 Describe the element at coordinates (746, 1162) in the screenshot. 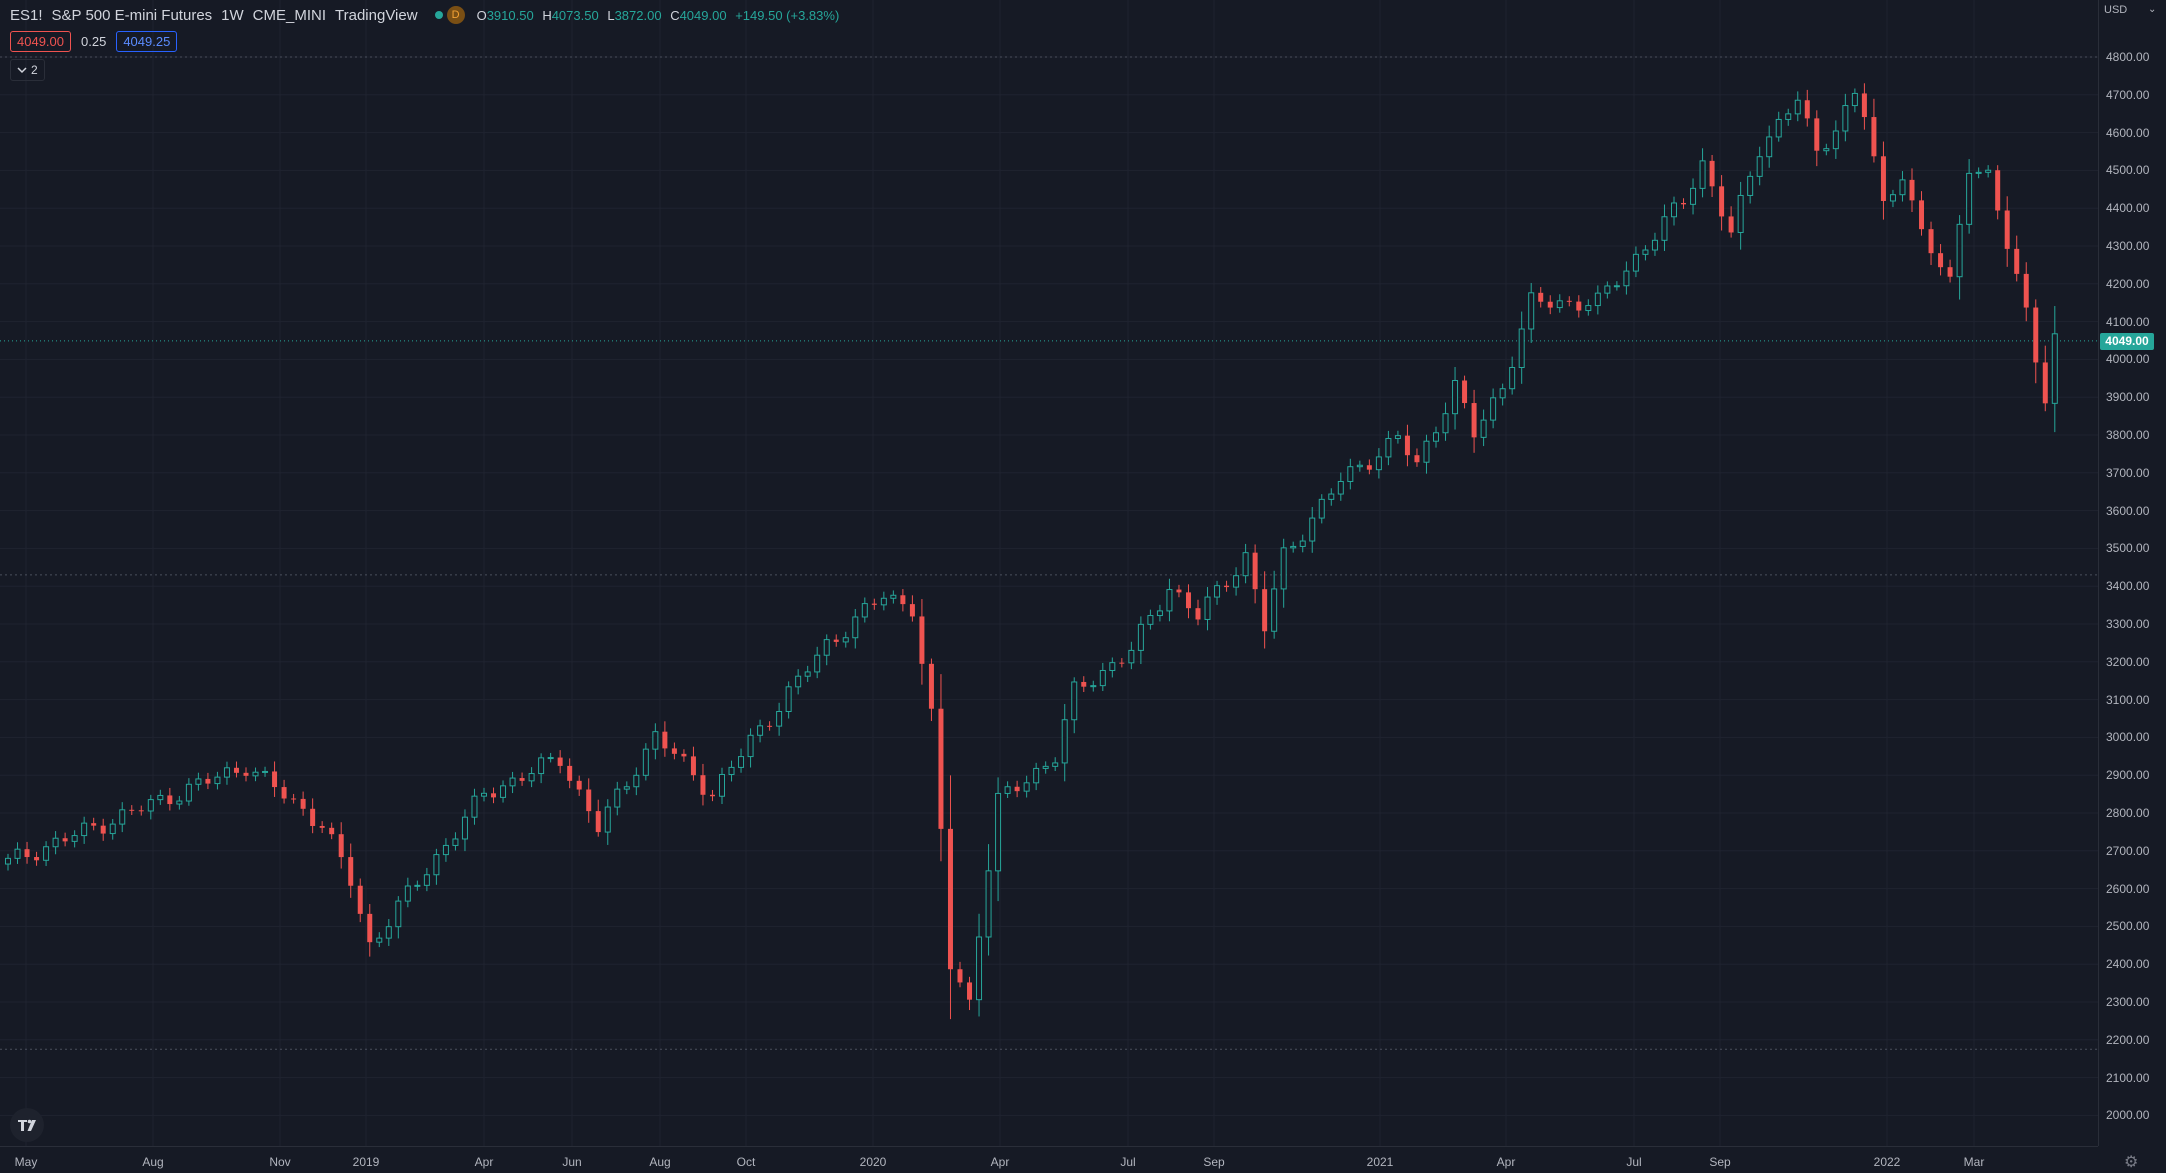

I see `time-tick-label: Oct` at that location.